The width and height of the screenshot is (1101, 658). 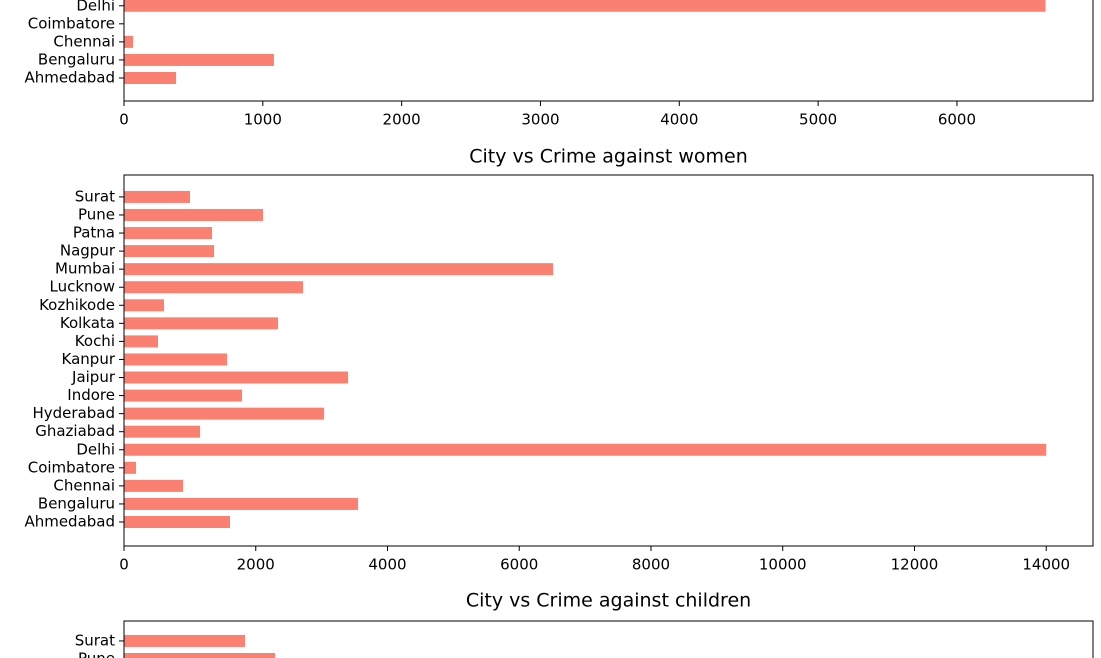 I want to click on y-tick-label: Patna, so click(x=94, y=233).